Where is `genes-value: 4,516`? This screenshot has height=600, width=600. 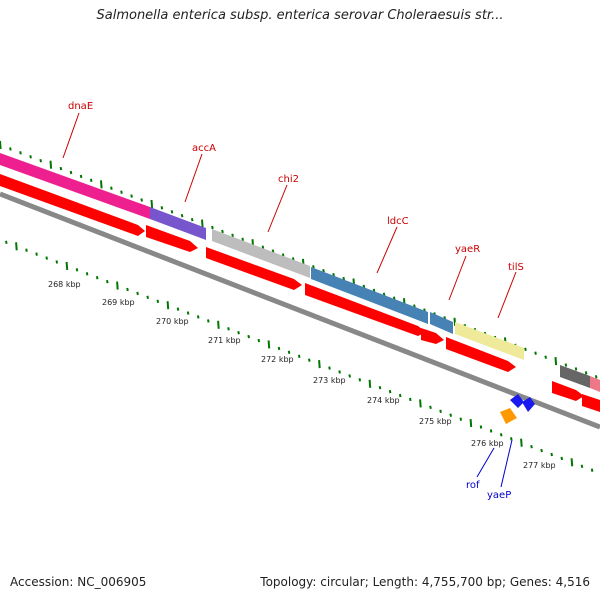
genes-value: 4,516 is located at coordinates (572, 582).